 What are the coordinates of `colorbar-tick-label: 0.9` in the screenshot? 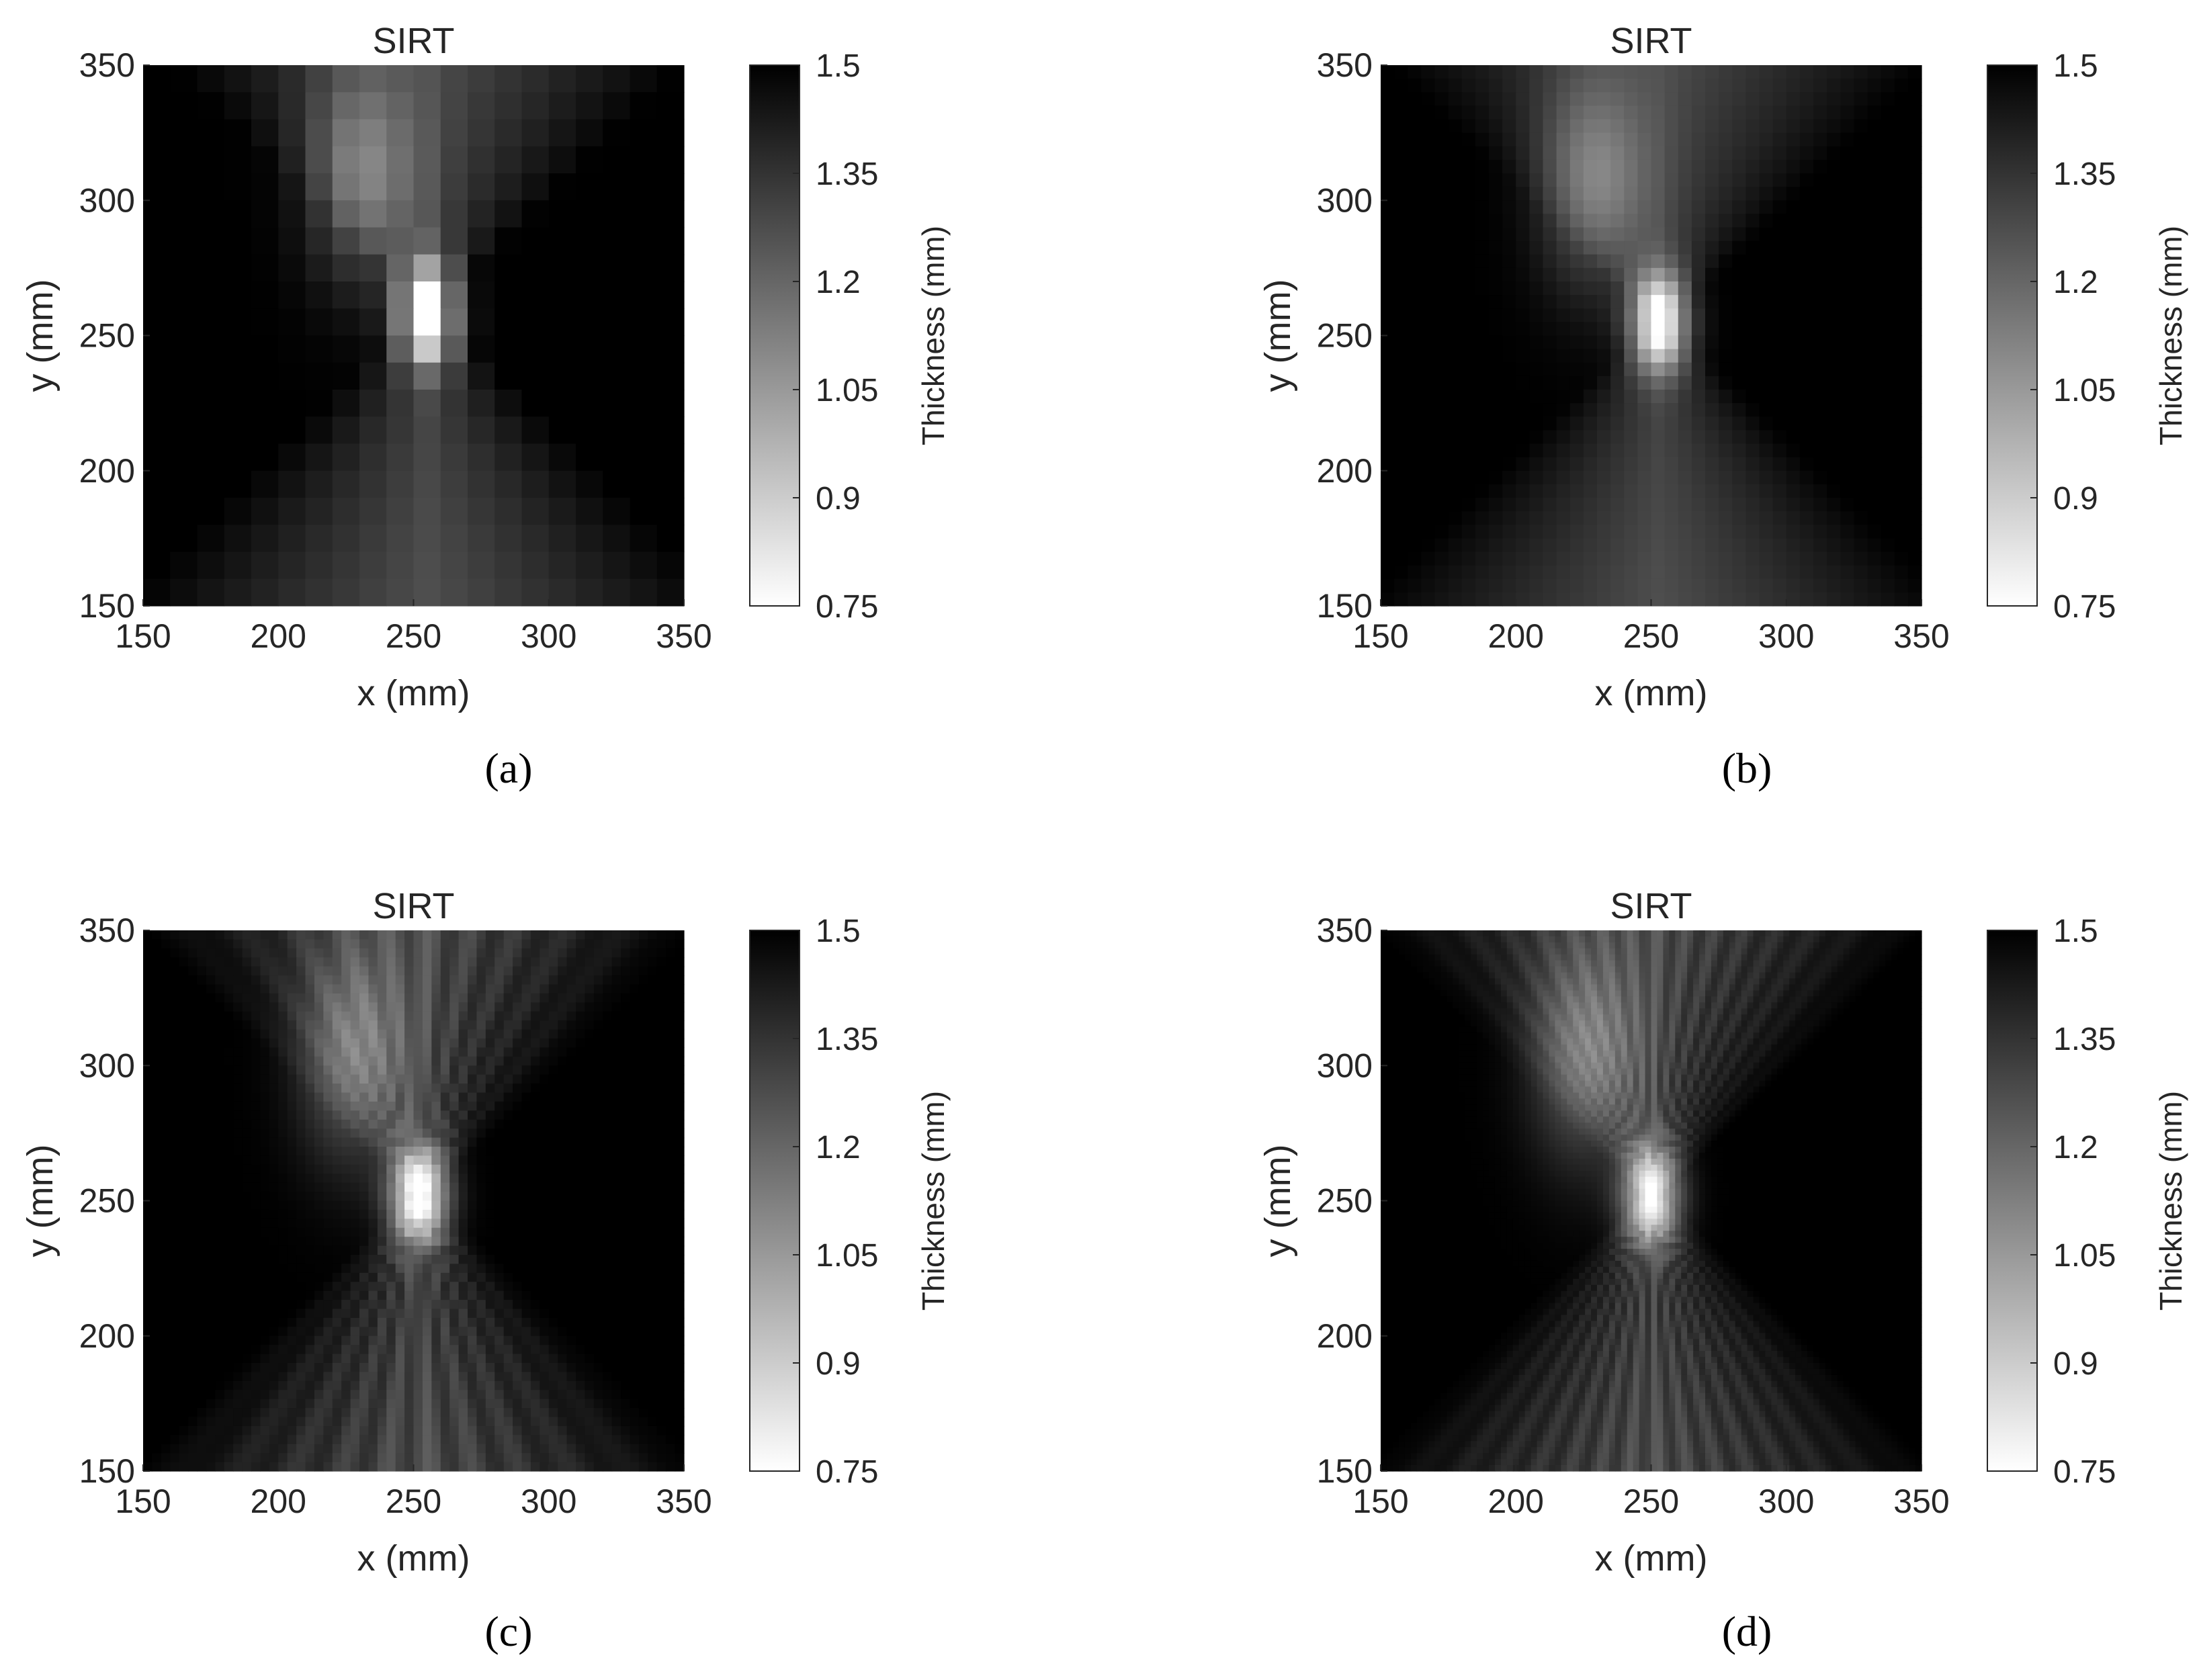 It's located at (838, 499).